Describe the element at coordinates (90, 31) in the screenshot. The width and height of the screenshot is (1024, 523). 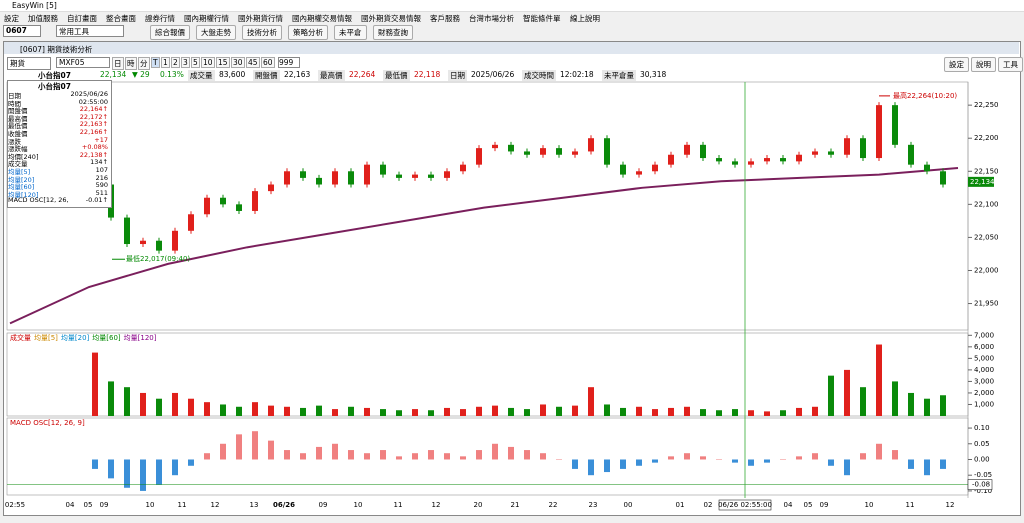
I see `tools-select: 常用工具` at that location.